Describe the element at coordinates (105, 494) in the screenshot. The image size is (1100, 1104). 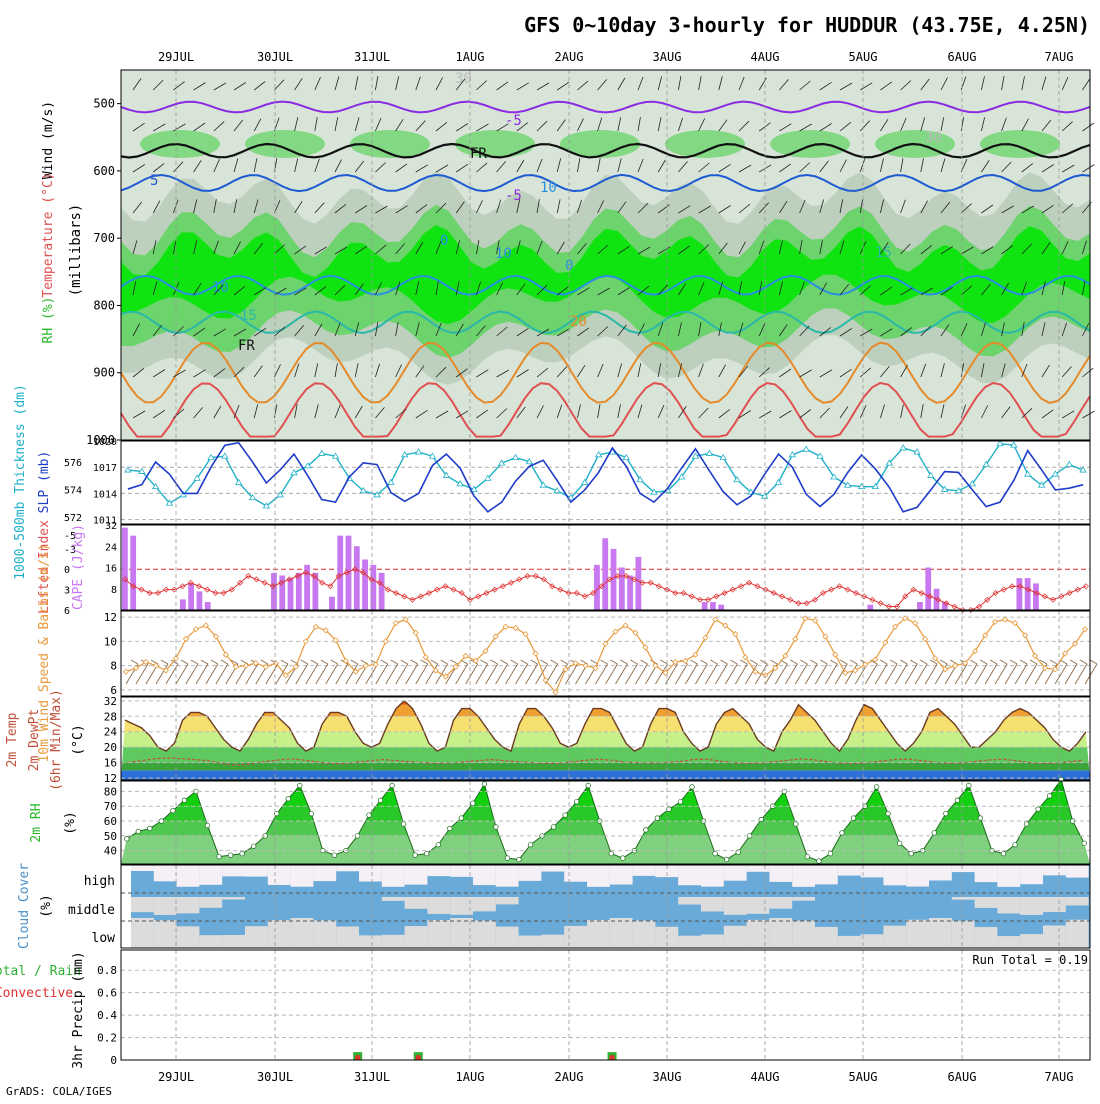
I see `slp-ytick-label: 1014` at that location.